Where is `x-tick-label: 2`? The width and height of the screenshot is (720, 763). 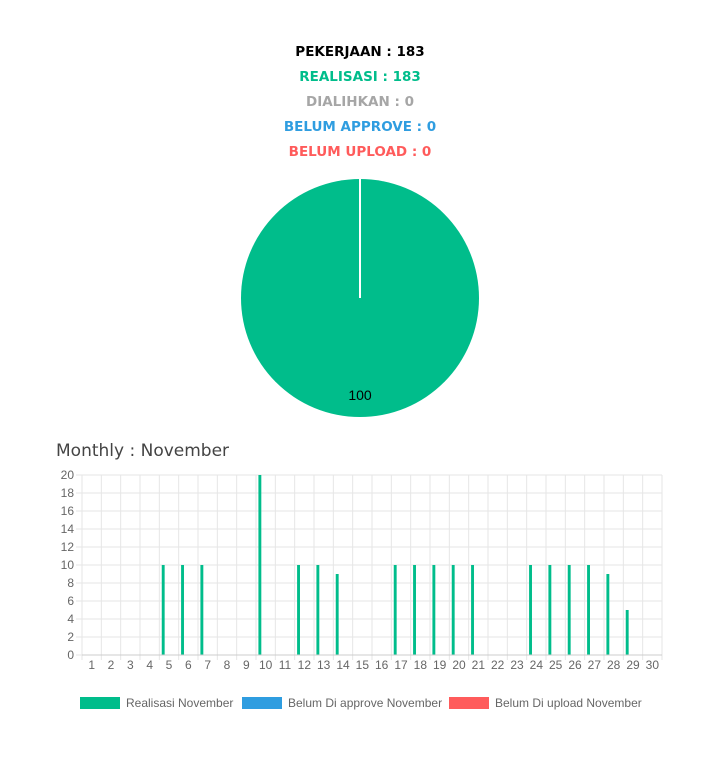
x-tick-label: 2 is located at coordinates (111, 665).